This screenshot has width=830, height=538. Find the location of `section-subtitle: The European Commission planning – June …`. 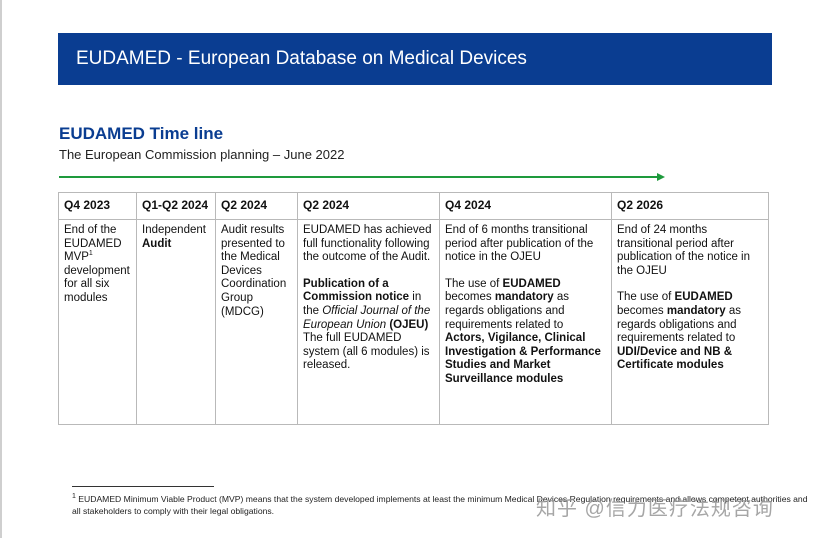

section-subtitle: The European Commission planning – June … is located at coordinates (202, 154).